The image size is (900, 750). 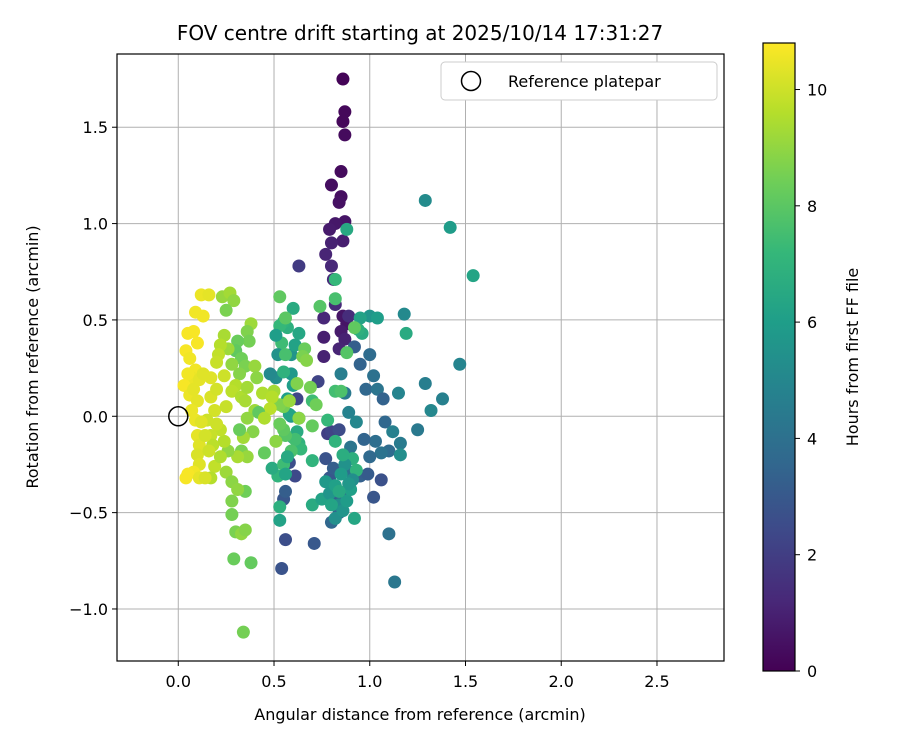 What do you see at coordinates (852, 357) in the screenshot?
I see `colorbar-label: Hours from first FF file` at bounding box center [852, 357].